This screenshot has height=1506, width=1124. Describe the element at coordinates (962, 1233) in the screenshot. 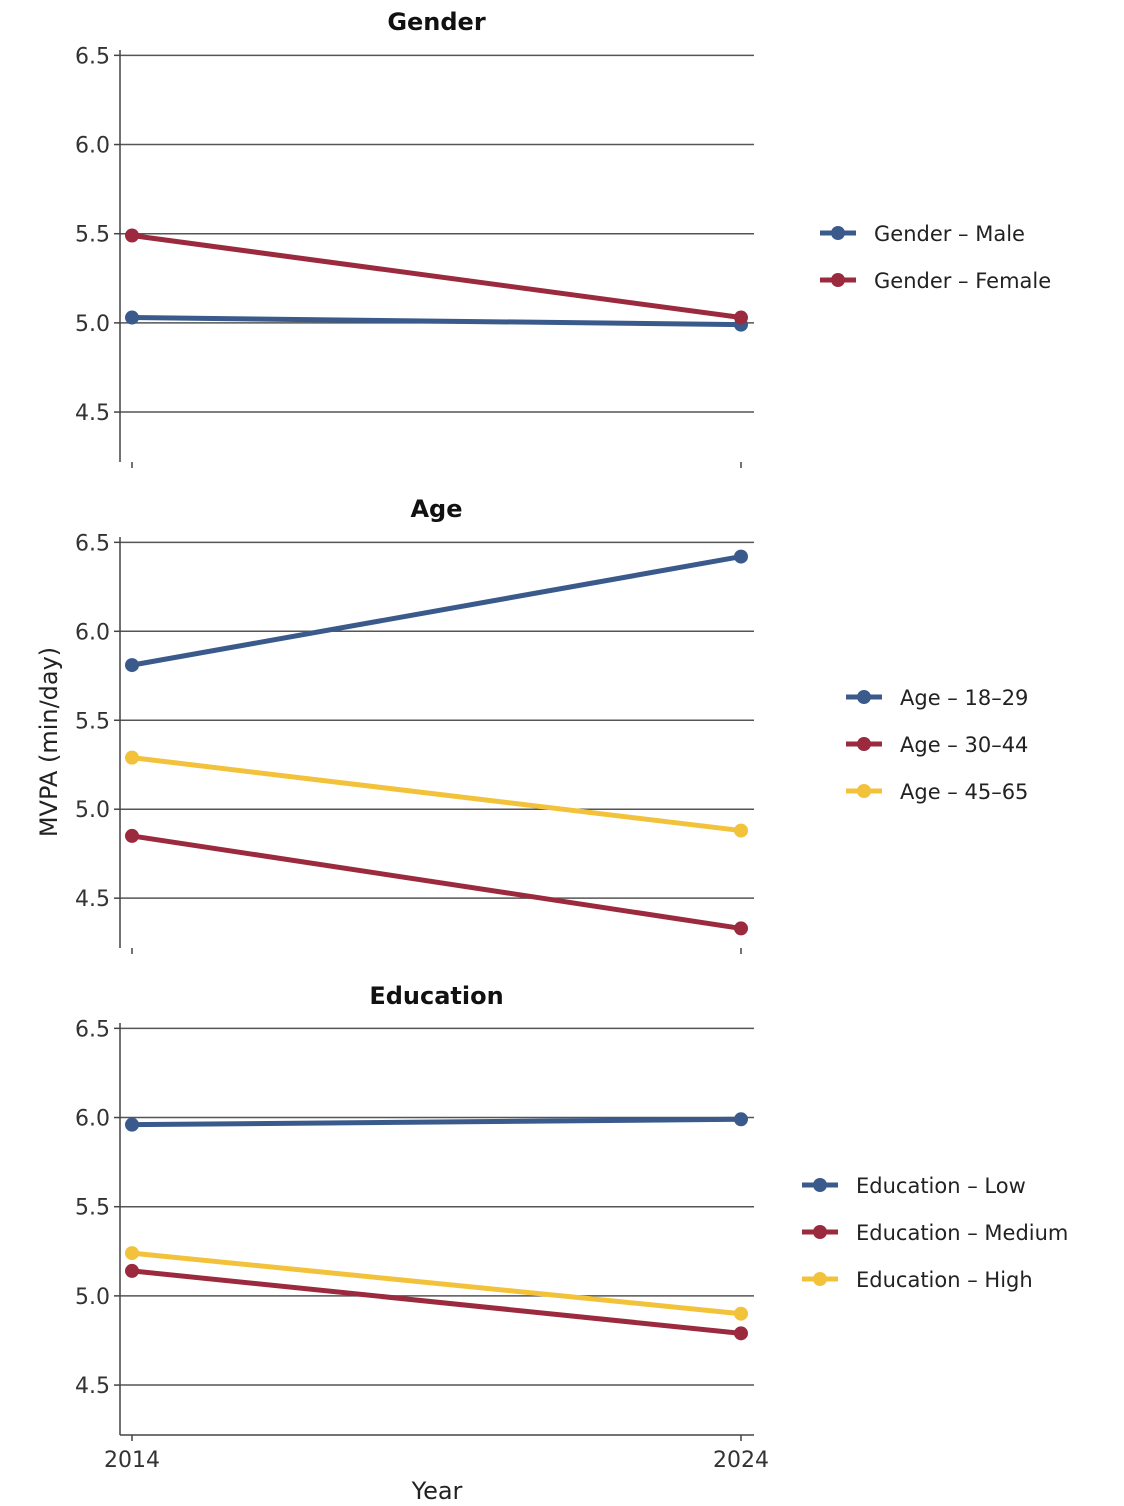

I see `legend-label: Education – Medium` at that location.